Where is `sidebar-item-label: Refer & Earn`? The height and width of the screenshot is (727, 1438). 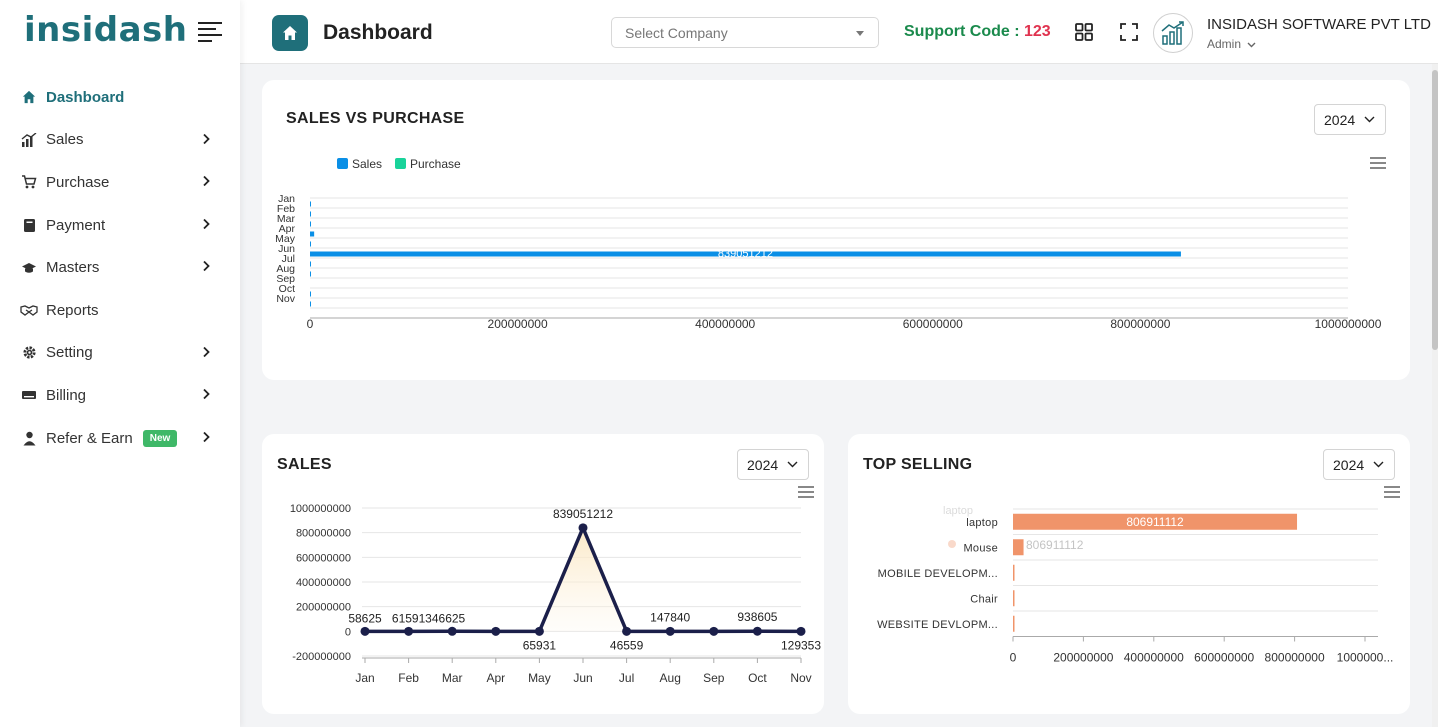
sidebar-item-label: Refer & Earn is located at coordinates (89, 438).